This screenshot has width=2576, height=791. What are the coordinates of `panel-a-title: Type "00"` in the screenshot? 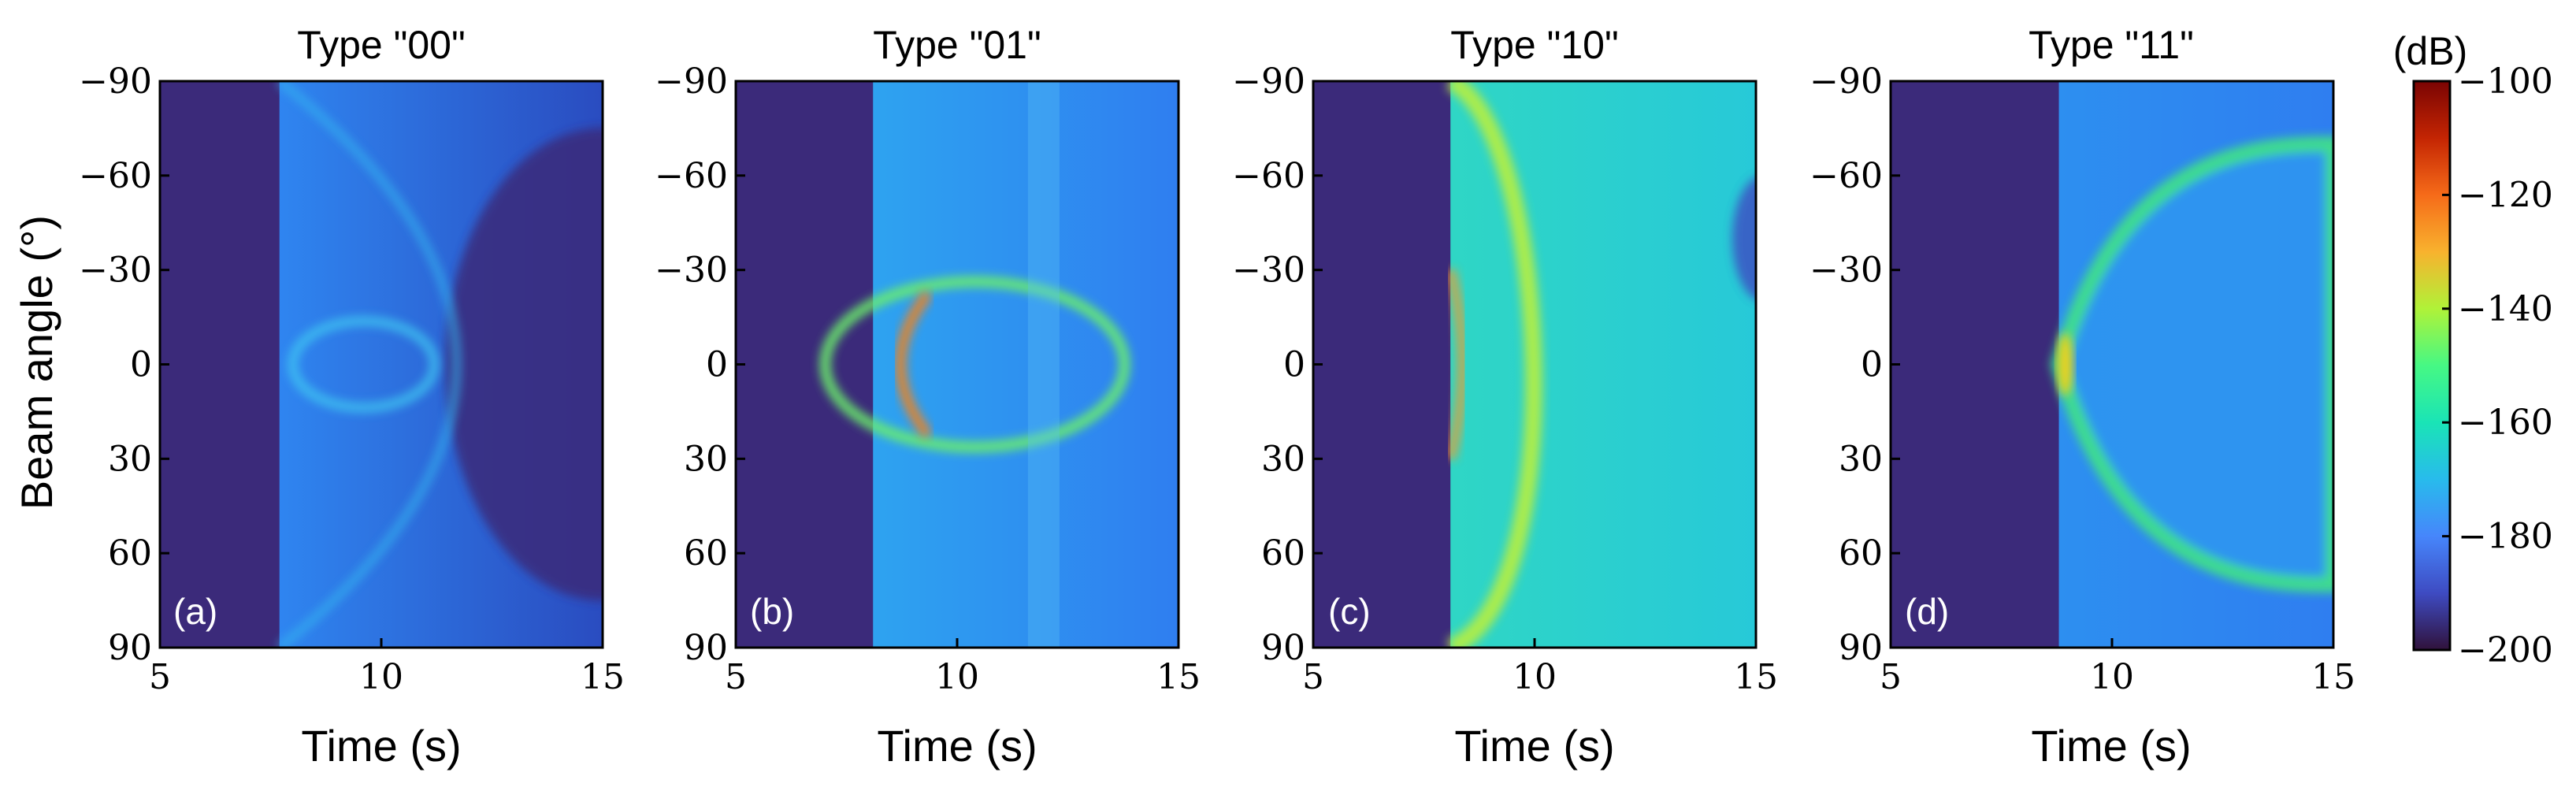 It's located at (381, 45).